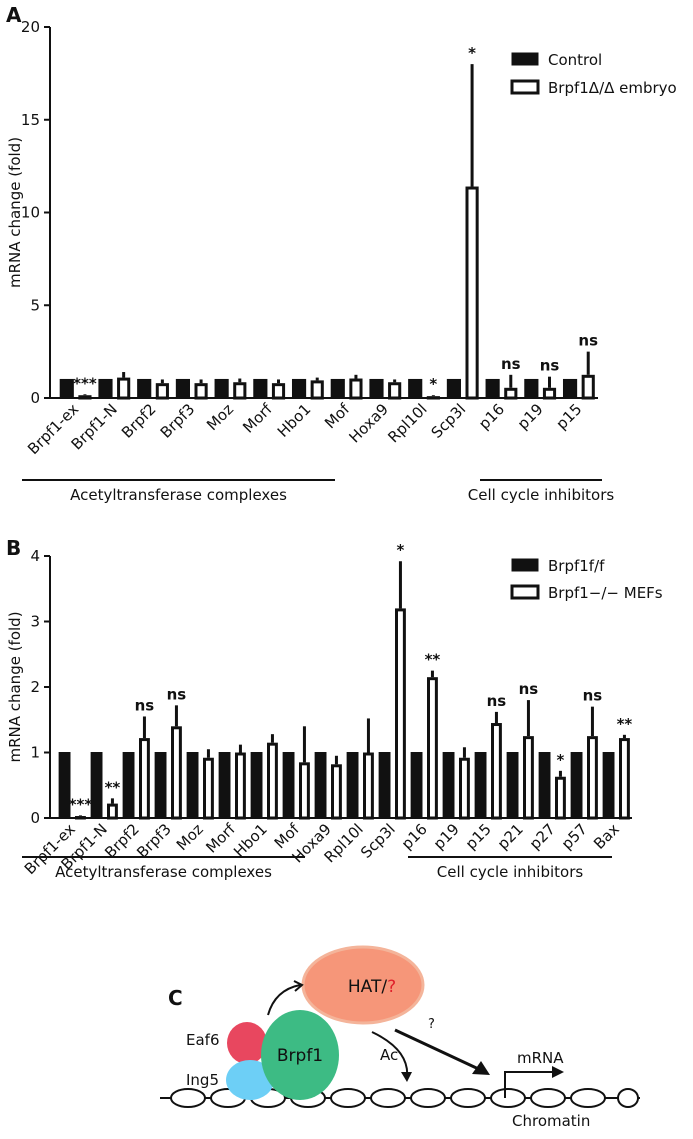  I want to click on x-tick-label: p15, so click(569, 416).